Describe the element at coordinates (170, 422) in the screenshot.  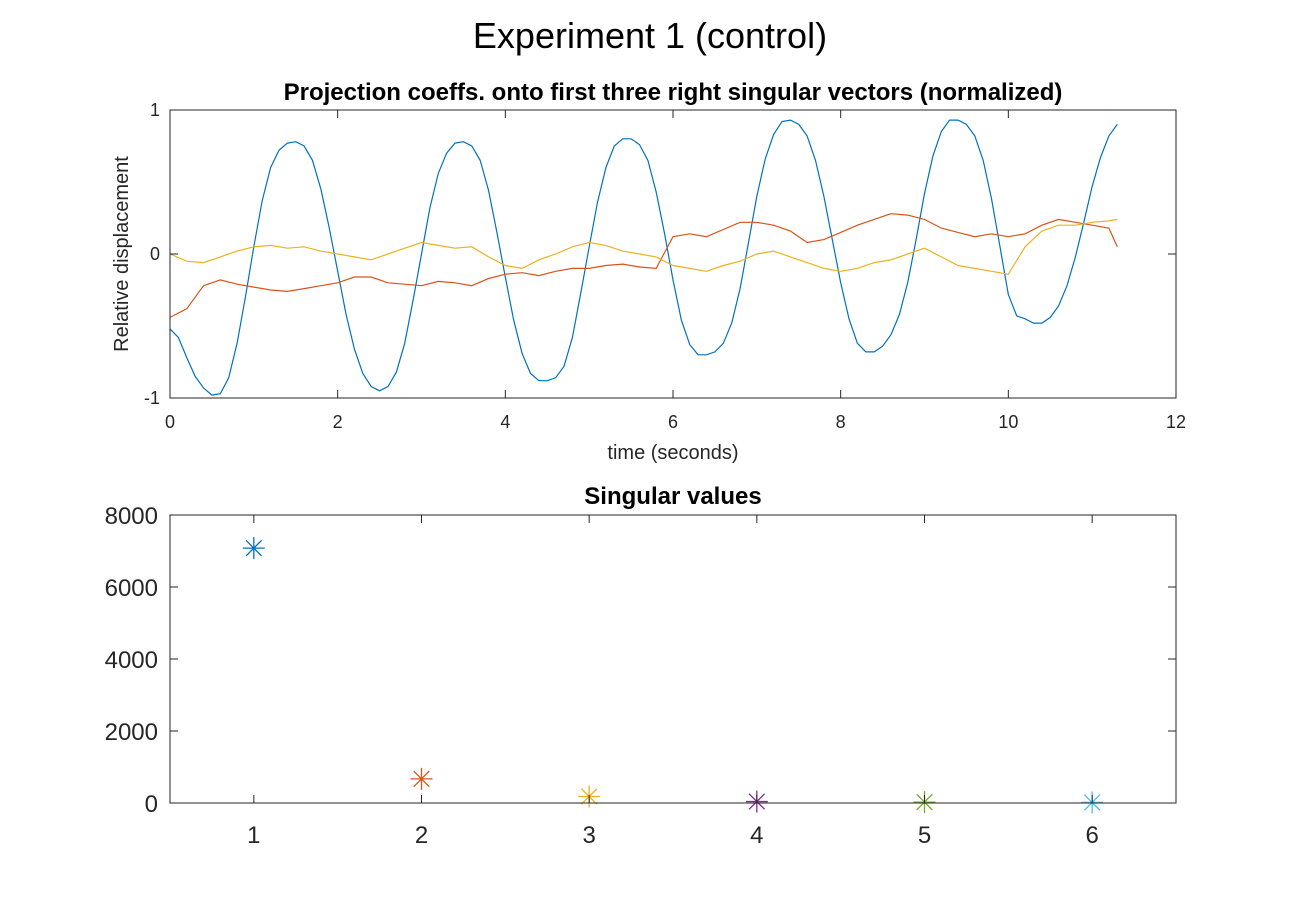
I see `x-tick-label: 0` at that location.